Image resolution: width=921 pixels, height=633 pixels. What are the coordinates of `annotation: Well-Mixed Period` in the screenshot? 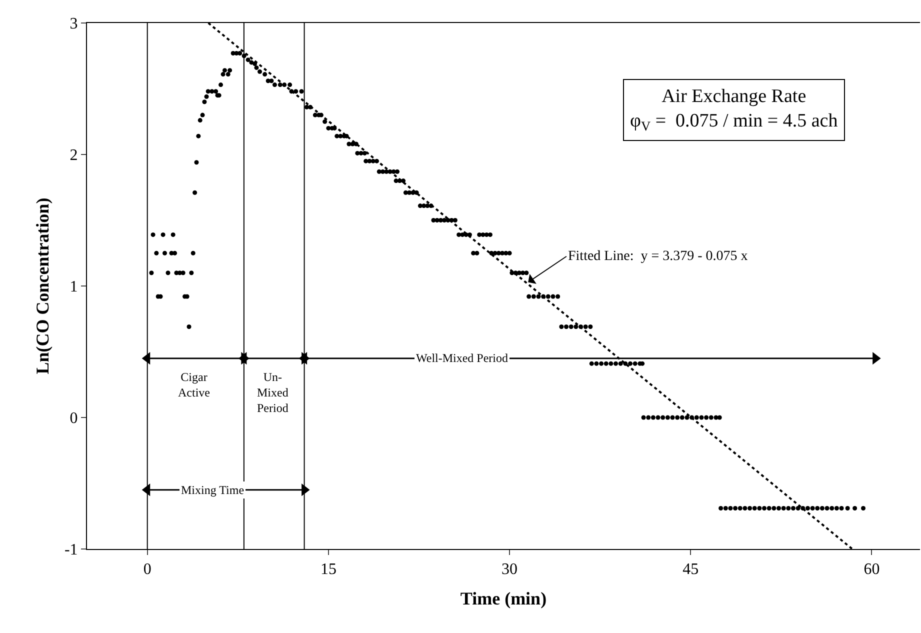 It's located at (462, 358).